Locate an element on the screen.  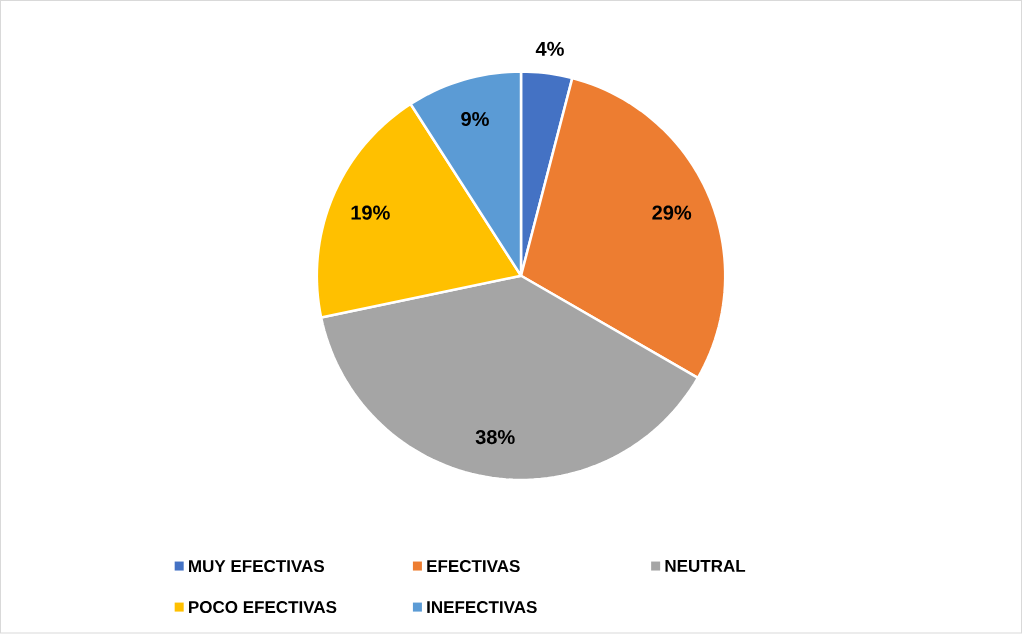
data-label: 9% is located at coordinates (475, 119).